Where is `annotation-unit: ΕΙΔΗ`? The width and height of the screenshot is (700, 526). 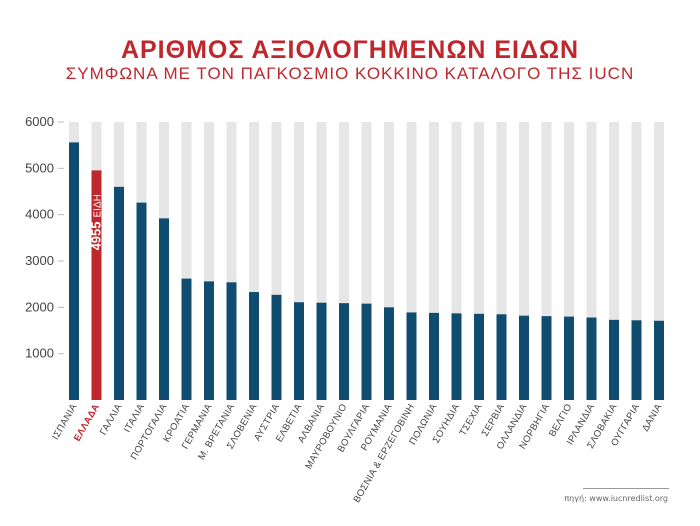 annotation-unit: ΕΙΔΗ is located at coordinates (97, 205).